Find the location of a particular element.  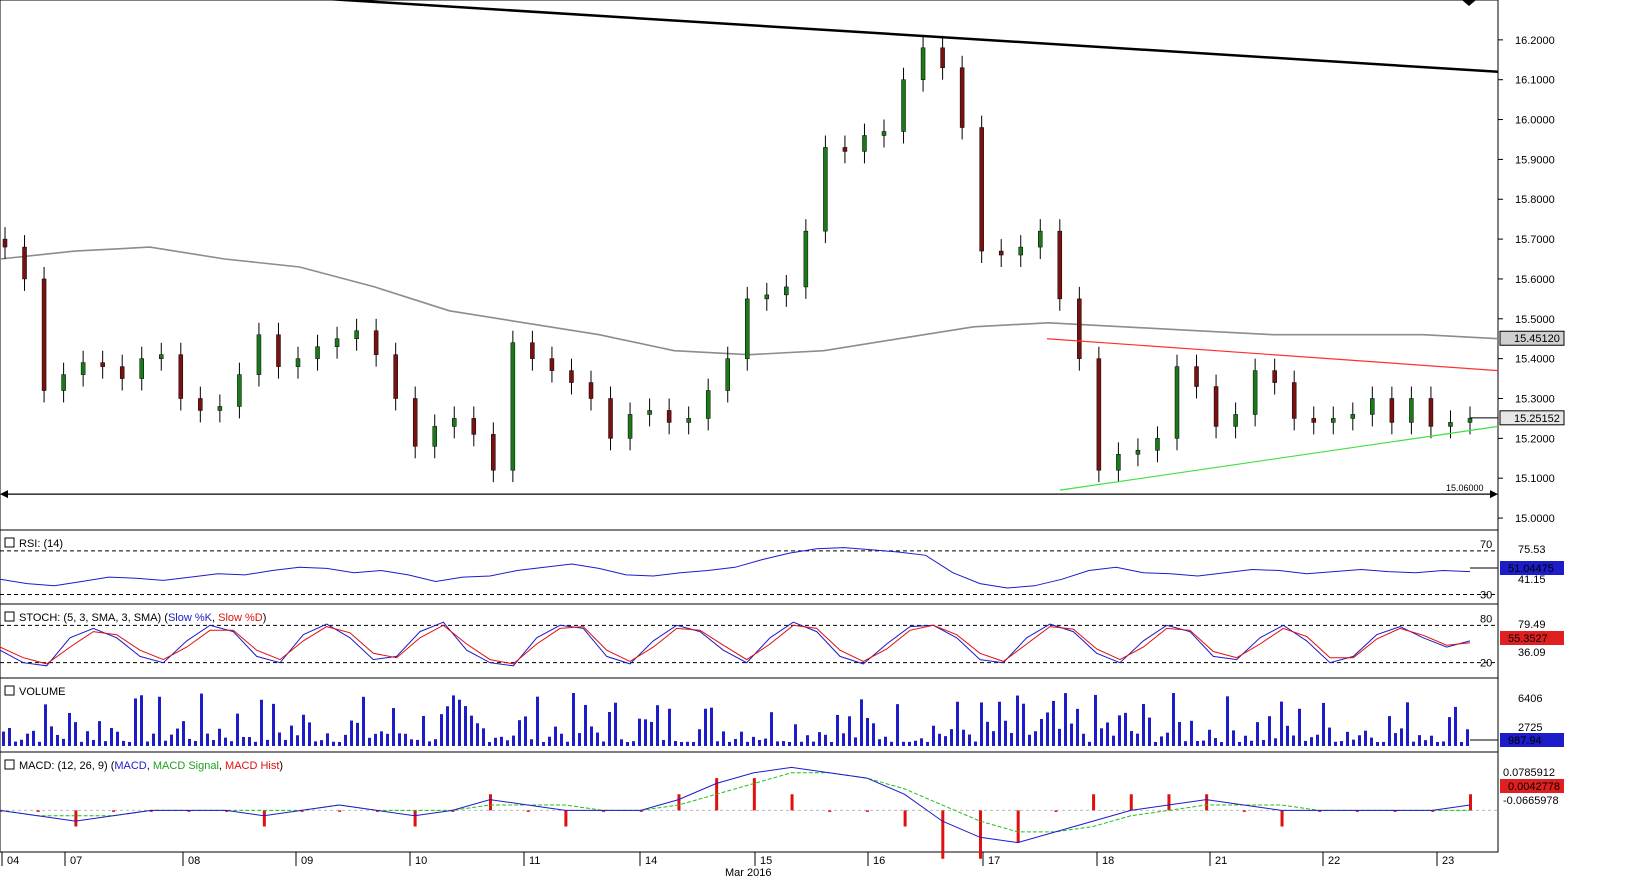

macd-bottom-label: -0.0665978 is located at coordinates (1531, 801).